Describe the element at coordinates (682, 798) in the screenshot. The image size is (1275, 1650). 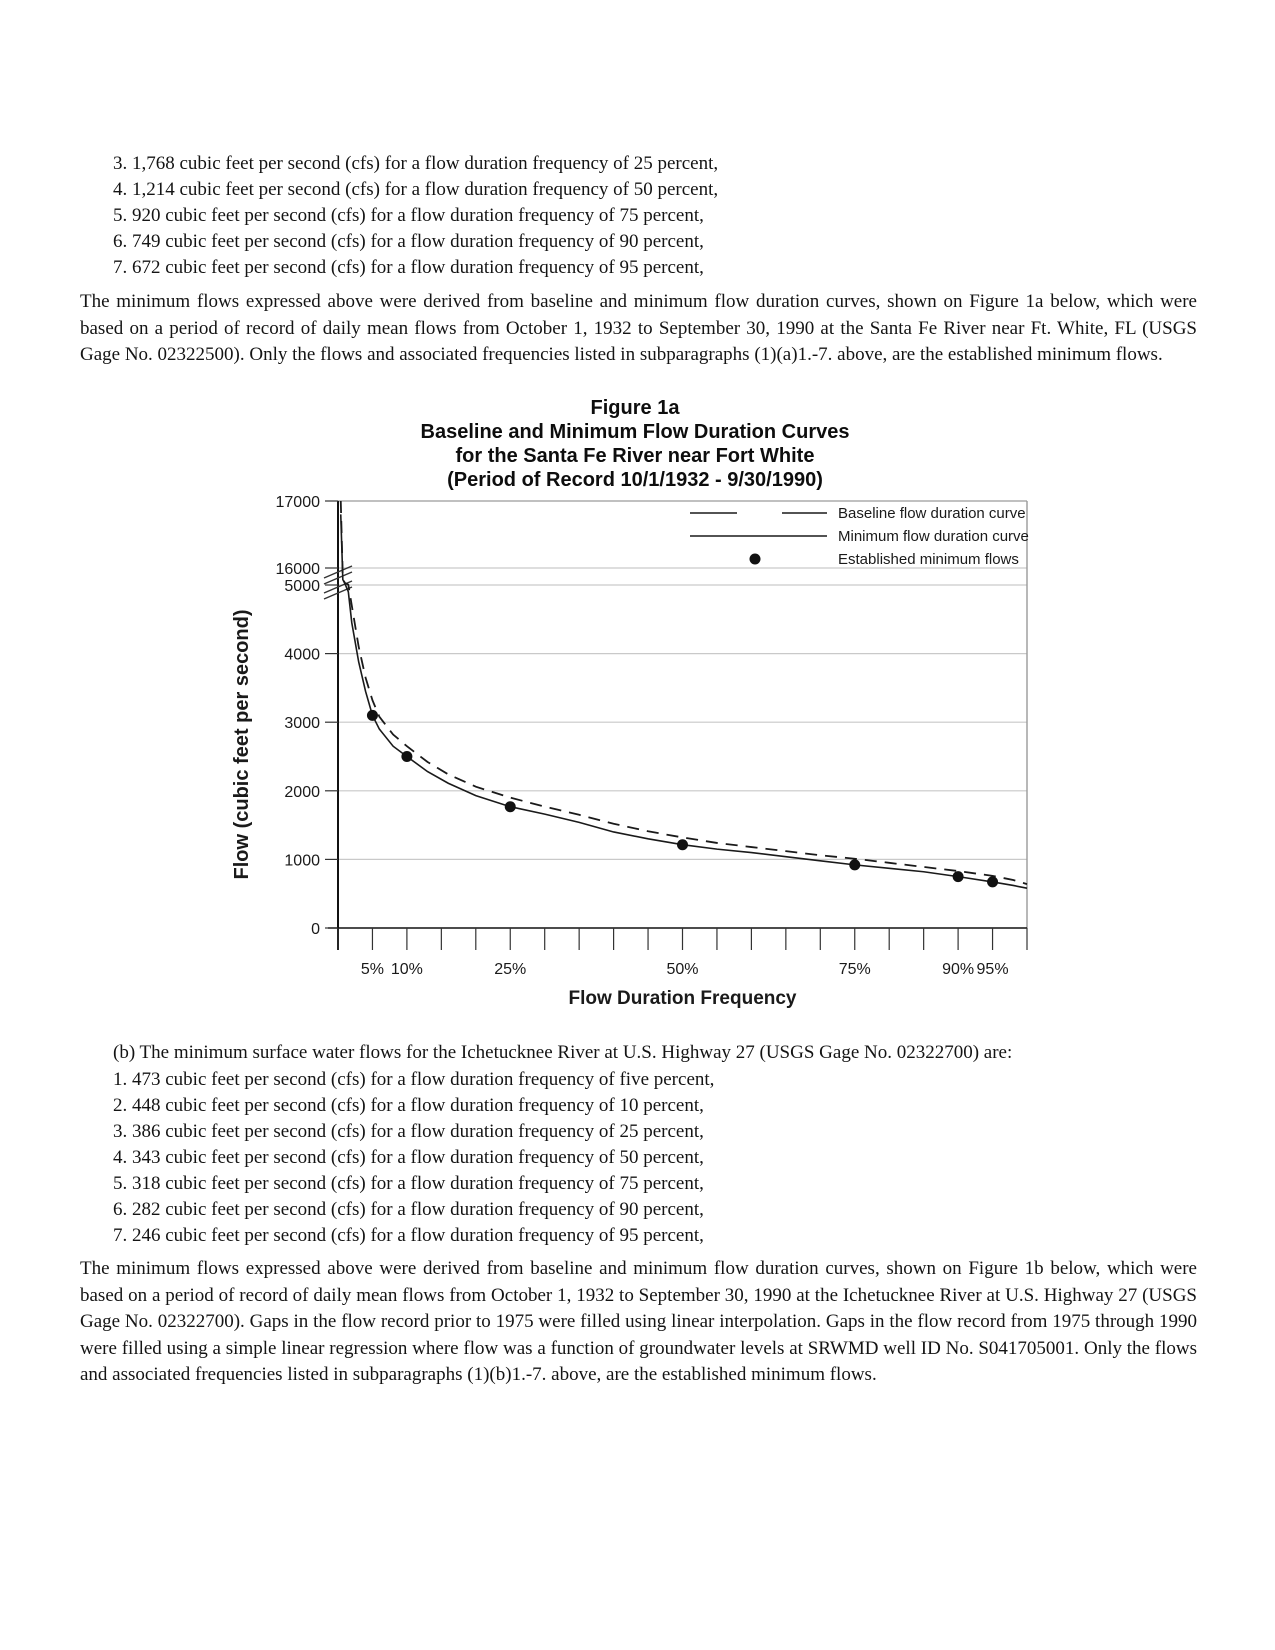
I see `established-minimum-flow-points` at that location.